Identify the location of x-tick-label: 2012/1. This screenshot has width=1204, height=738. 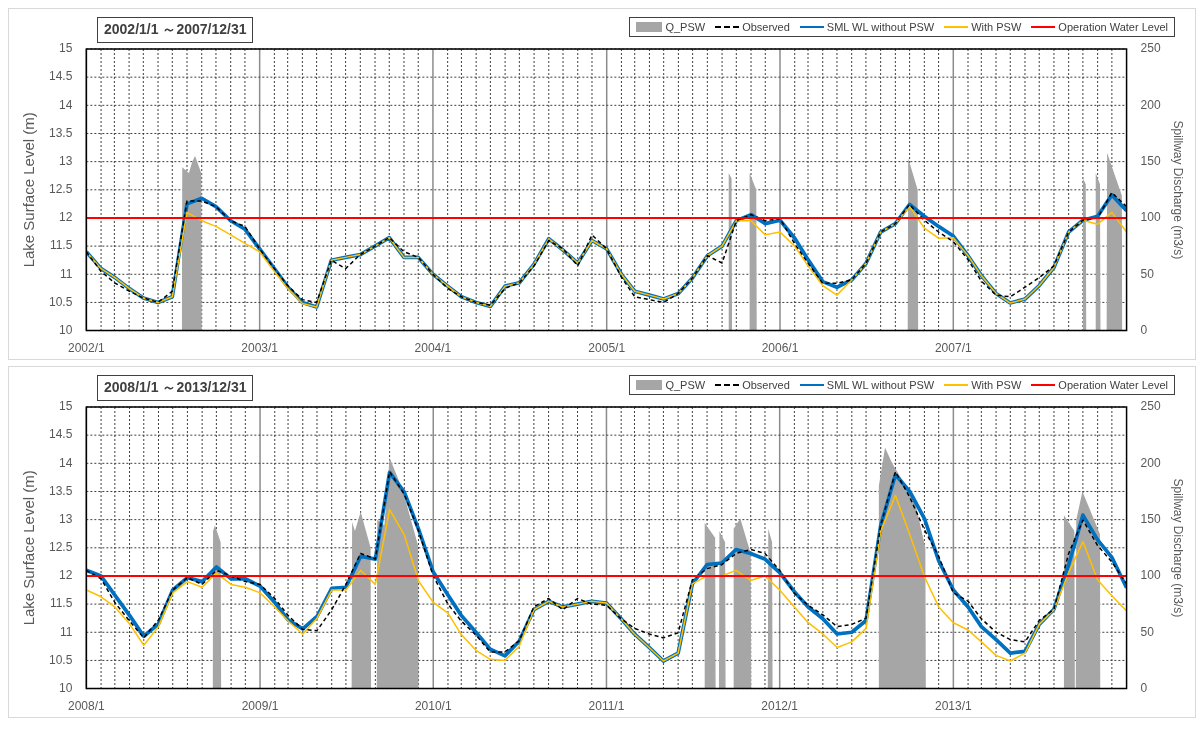
(780, 706).